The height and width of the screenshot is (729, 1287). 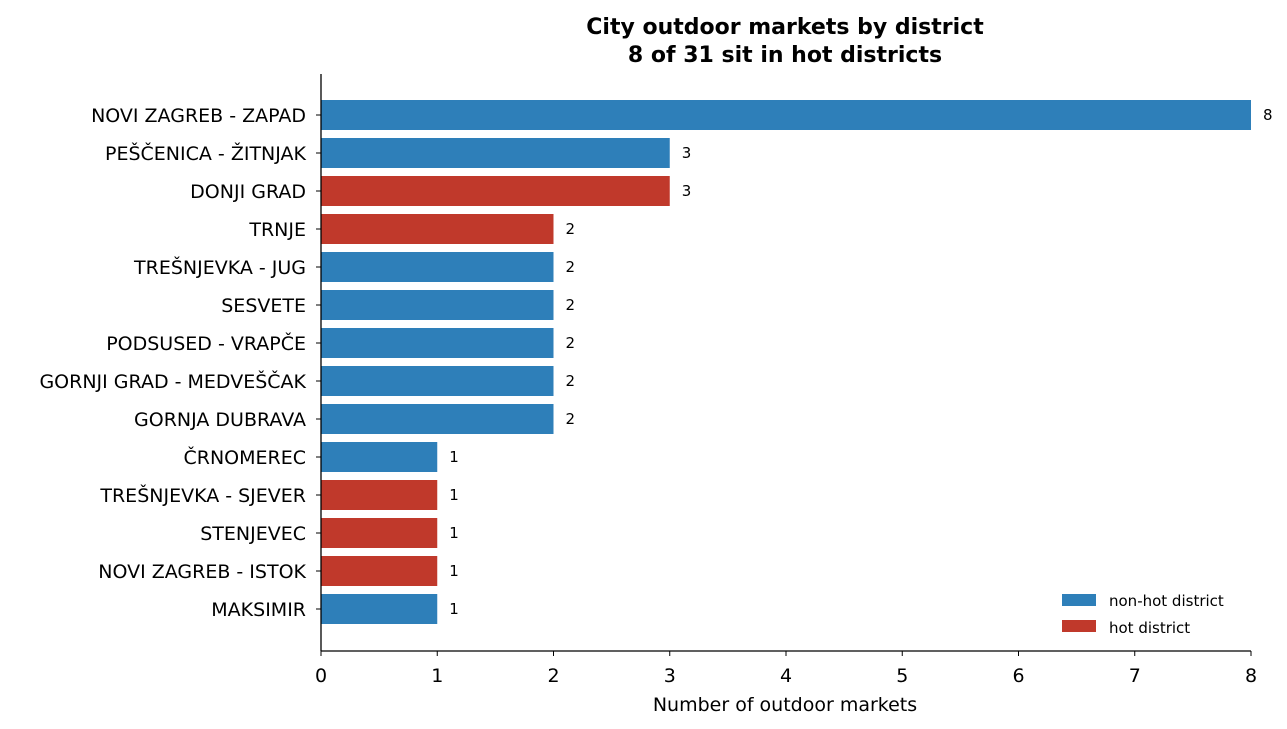 What do you see at coordinates (277, 230) in the screenshot?
I see `category-label-trnje: TRNJE` at bounding box center [277, 230].